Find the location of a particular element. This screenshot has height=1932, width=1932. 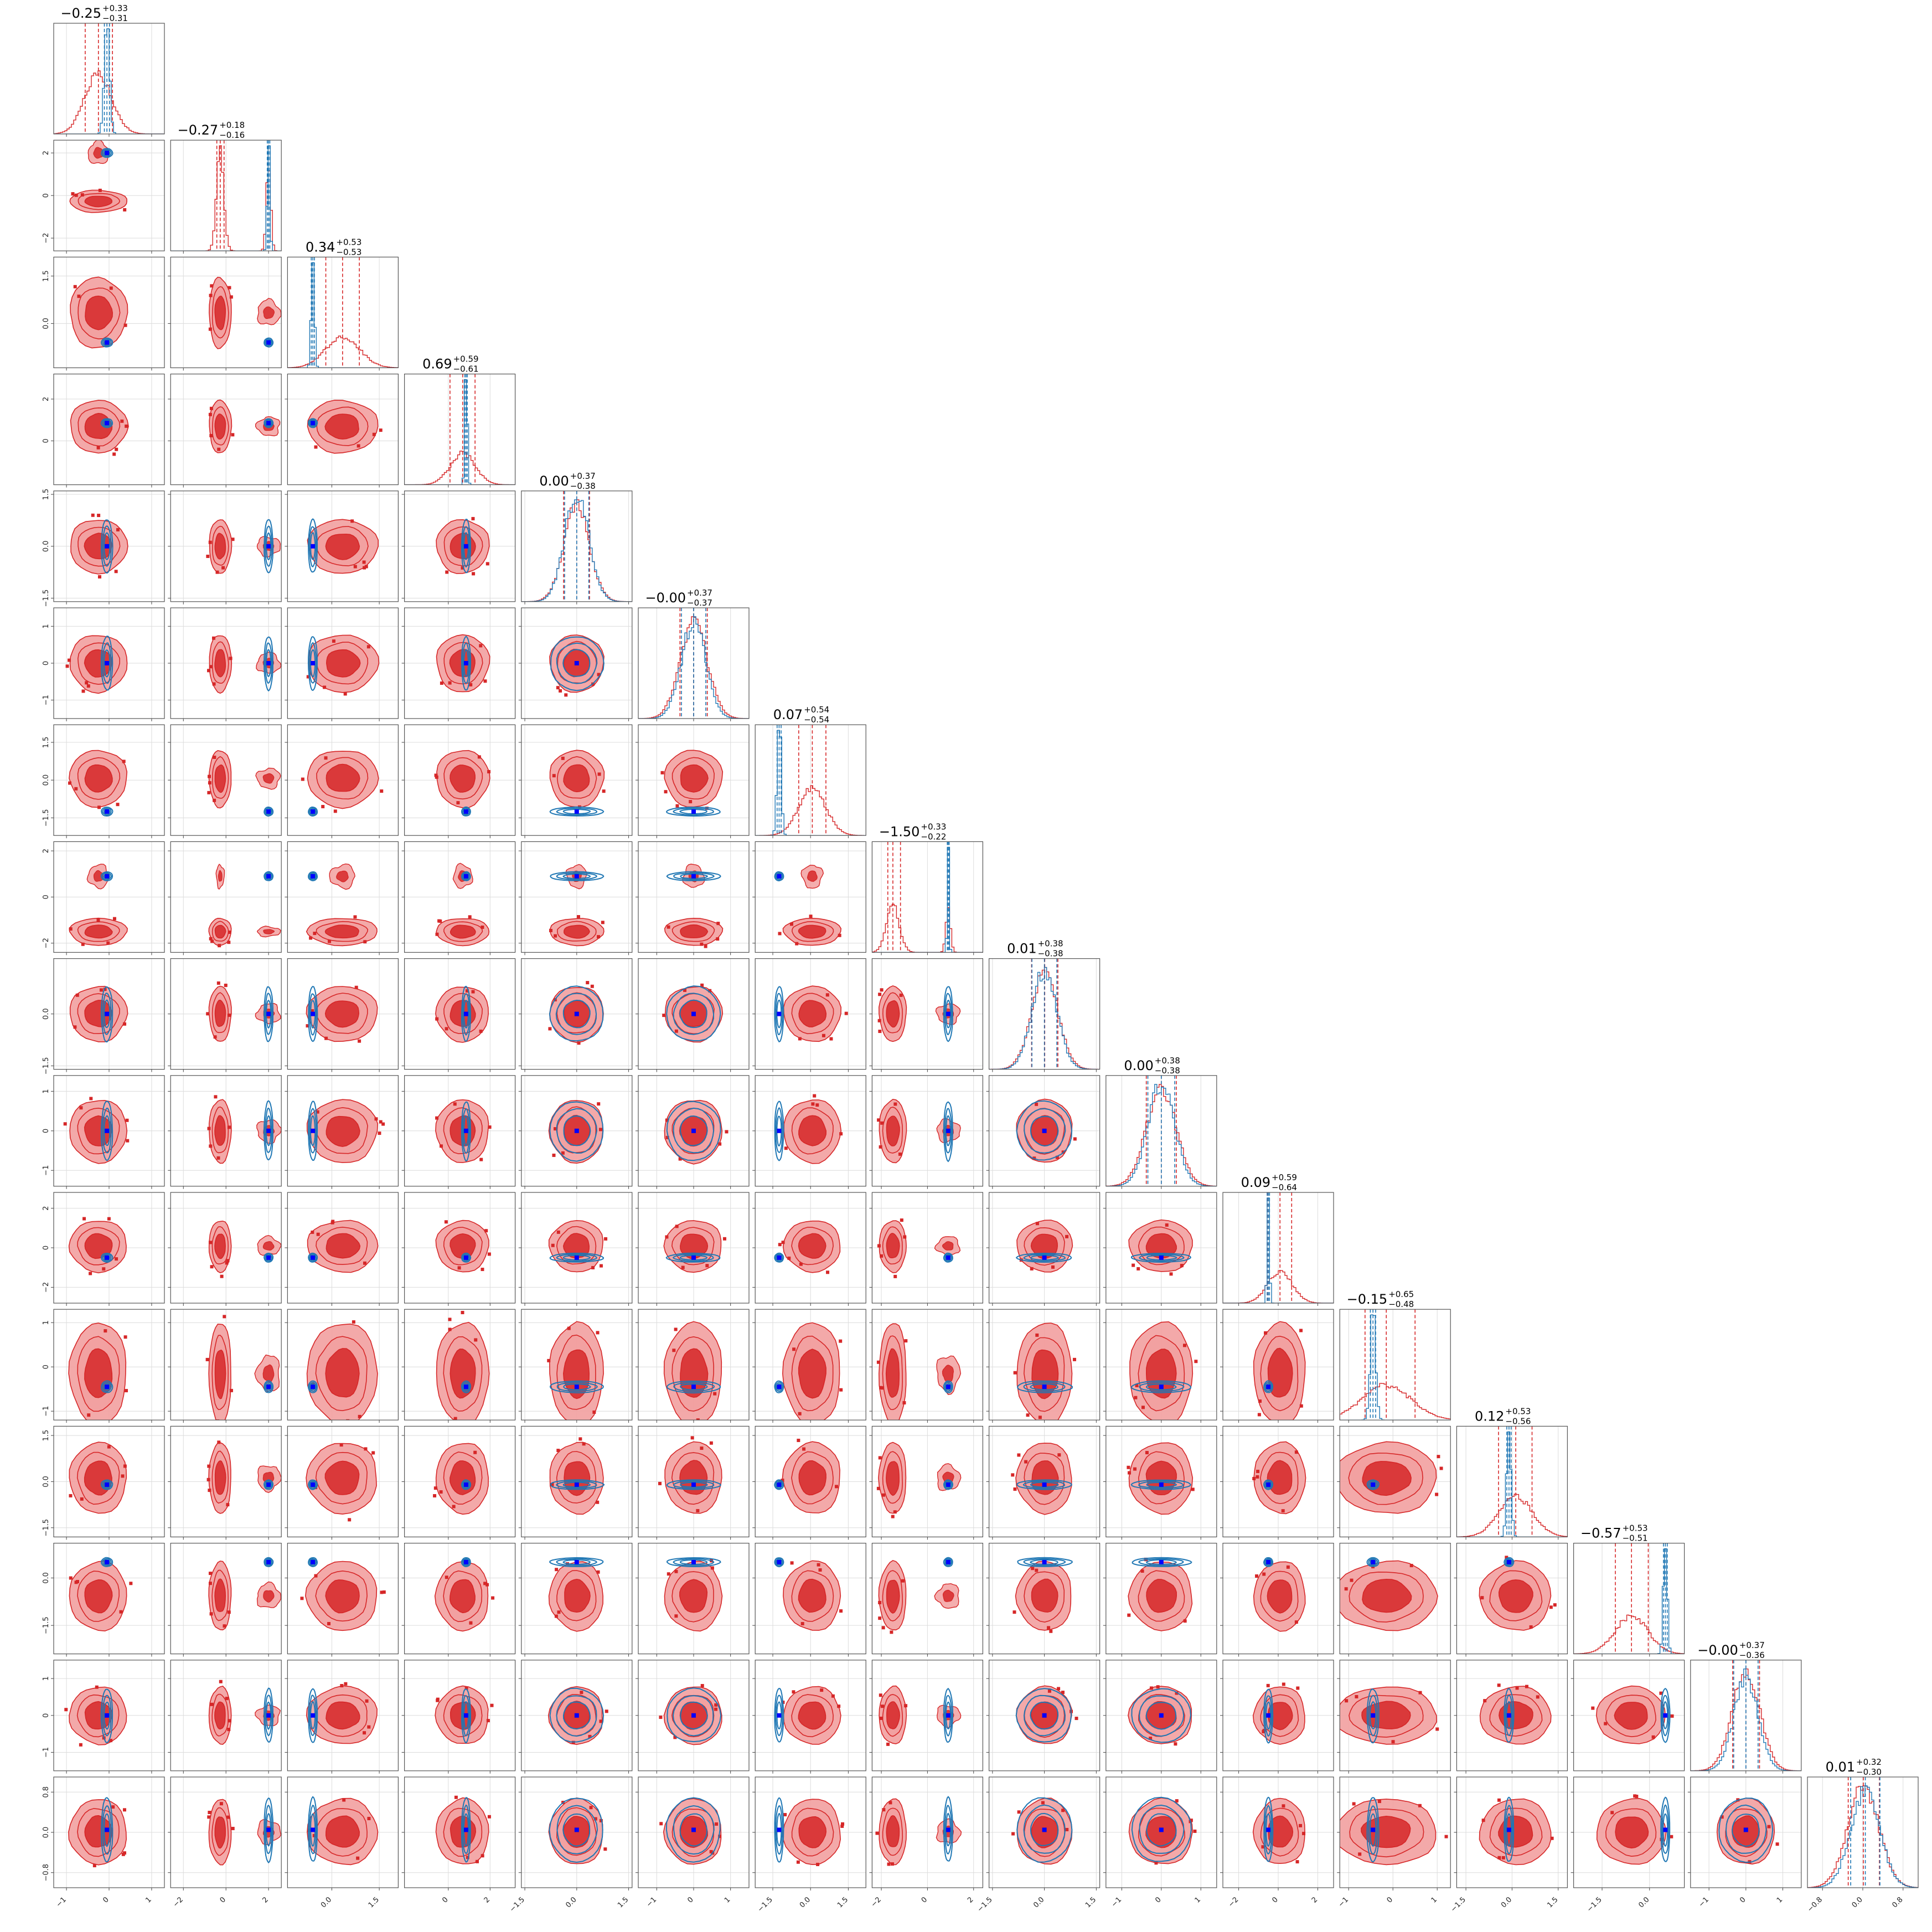

diag-title-value-3: 0.69 is located at coordinates (437, 364).